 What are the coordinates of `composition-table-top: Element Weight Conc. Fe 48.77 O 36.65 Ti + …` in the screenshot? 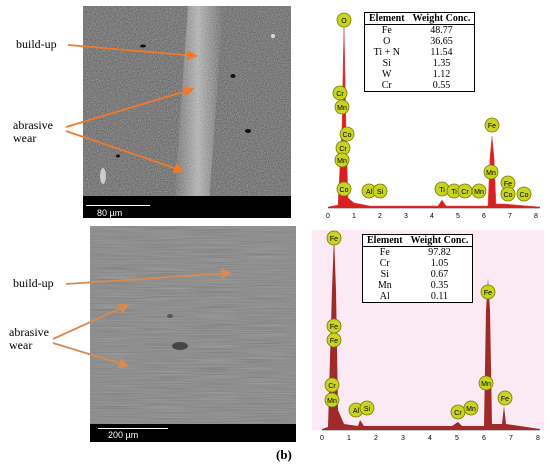 It's located at (420, 52).